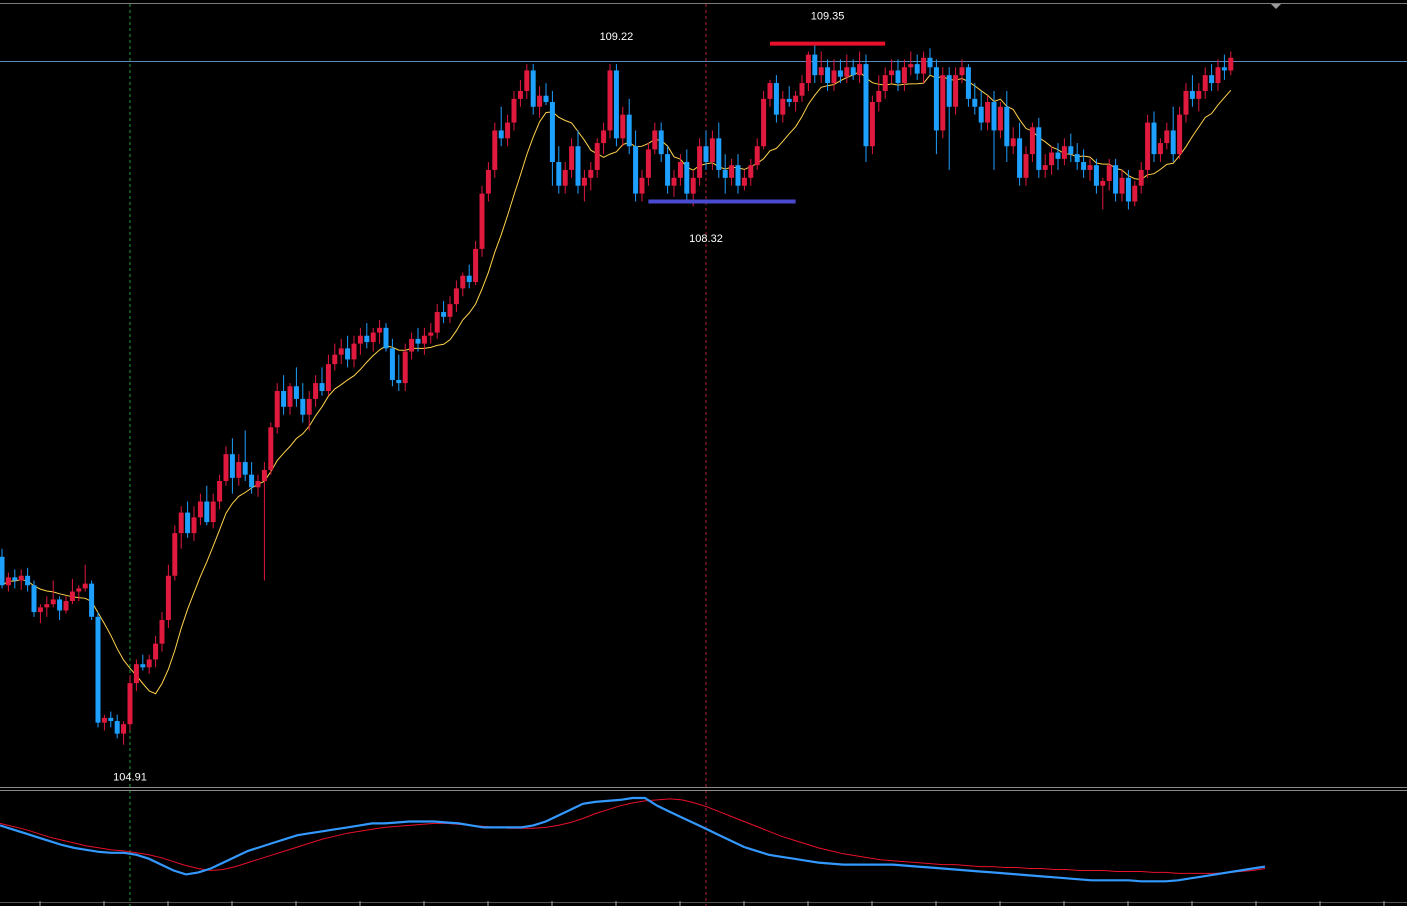  I want to click on chart-shift-icon, so click(1276, 6).